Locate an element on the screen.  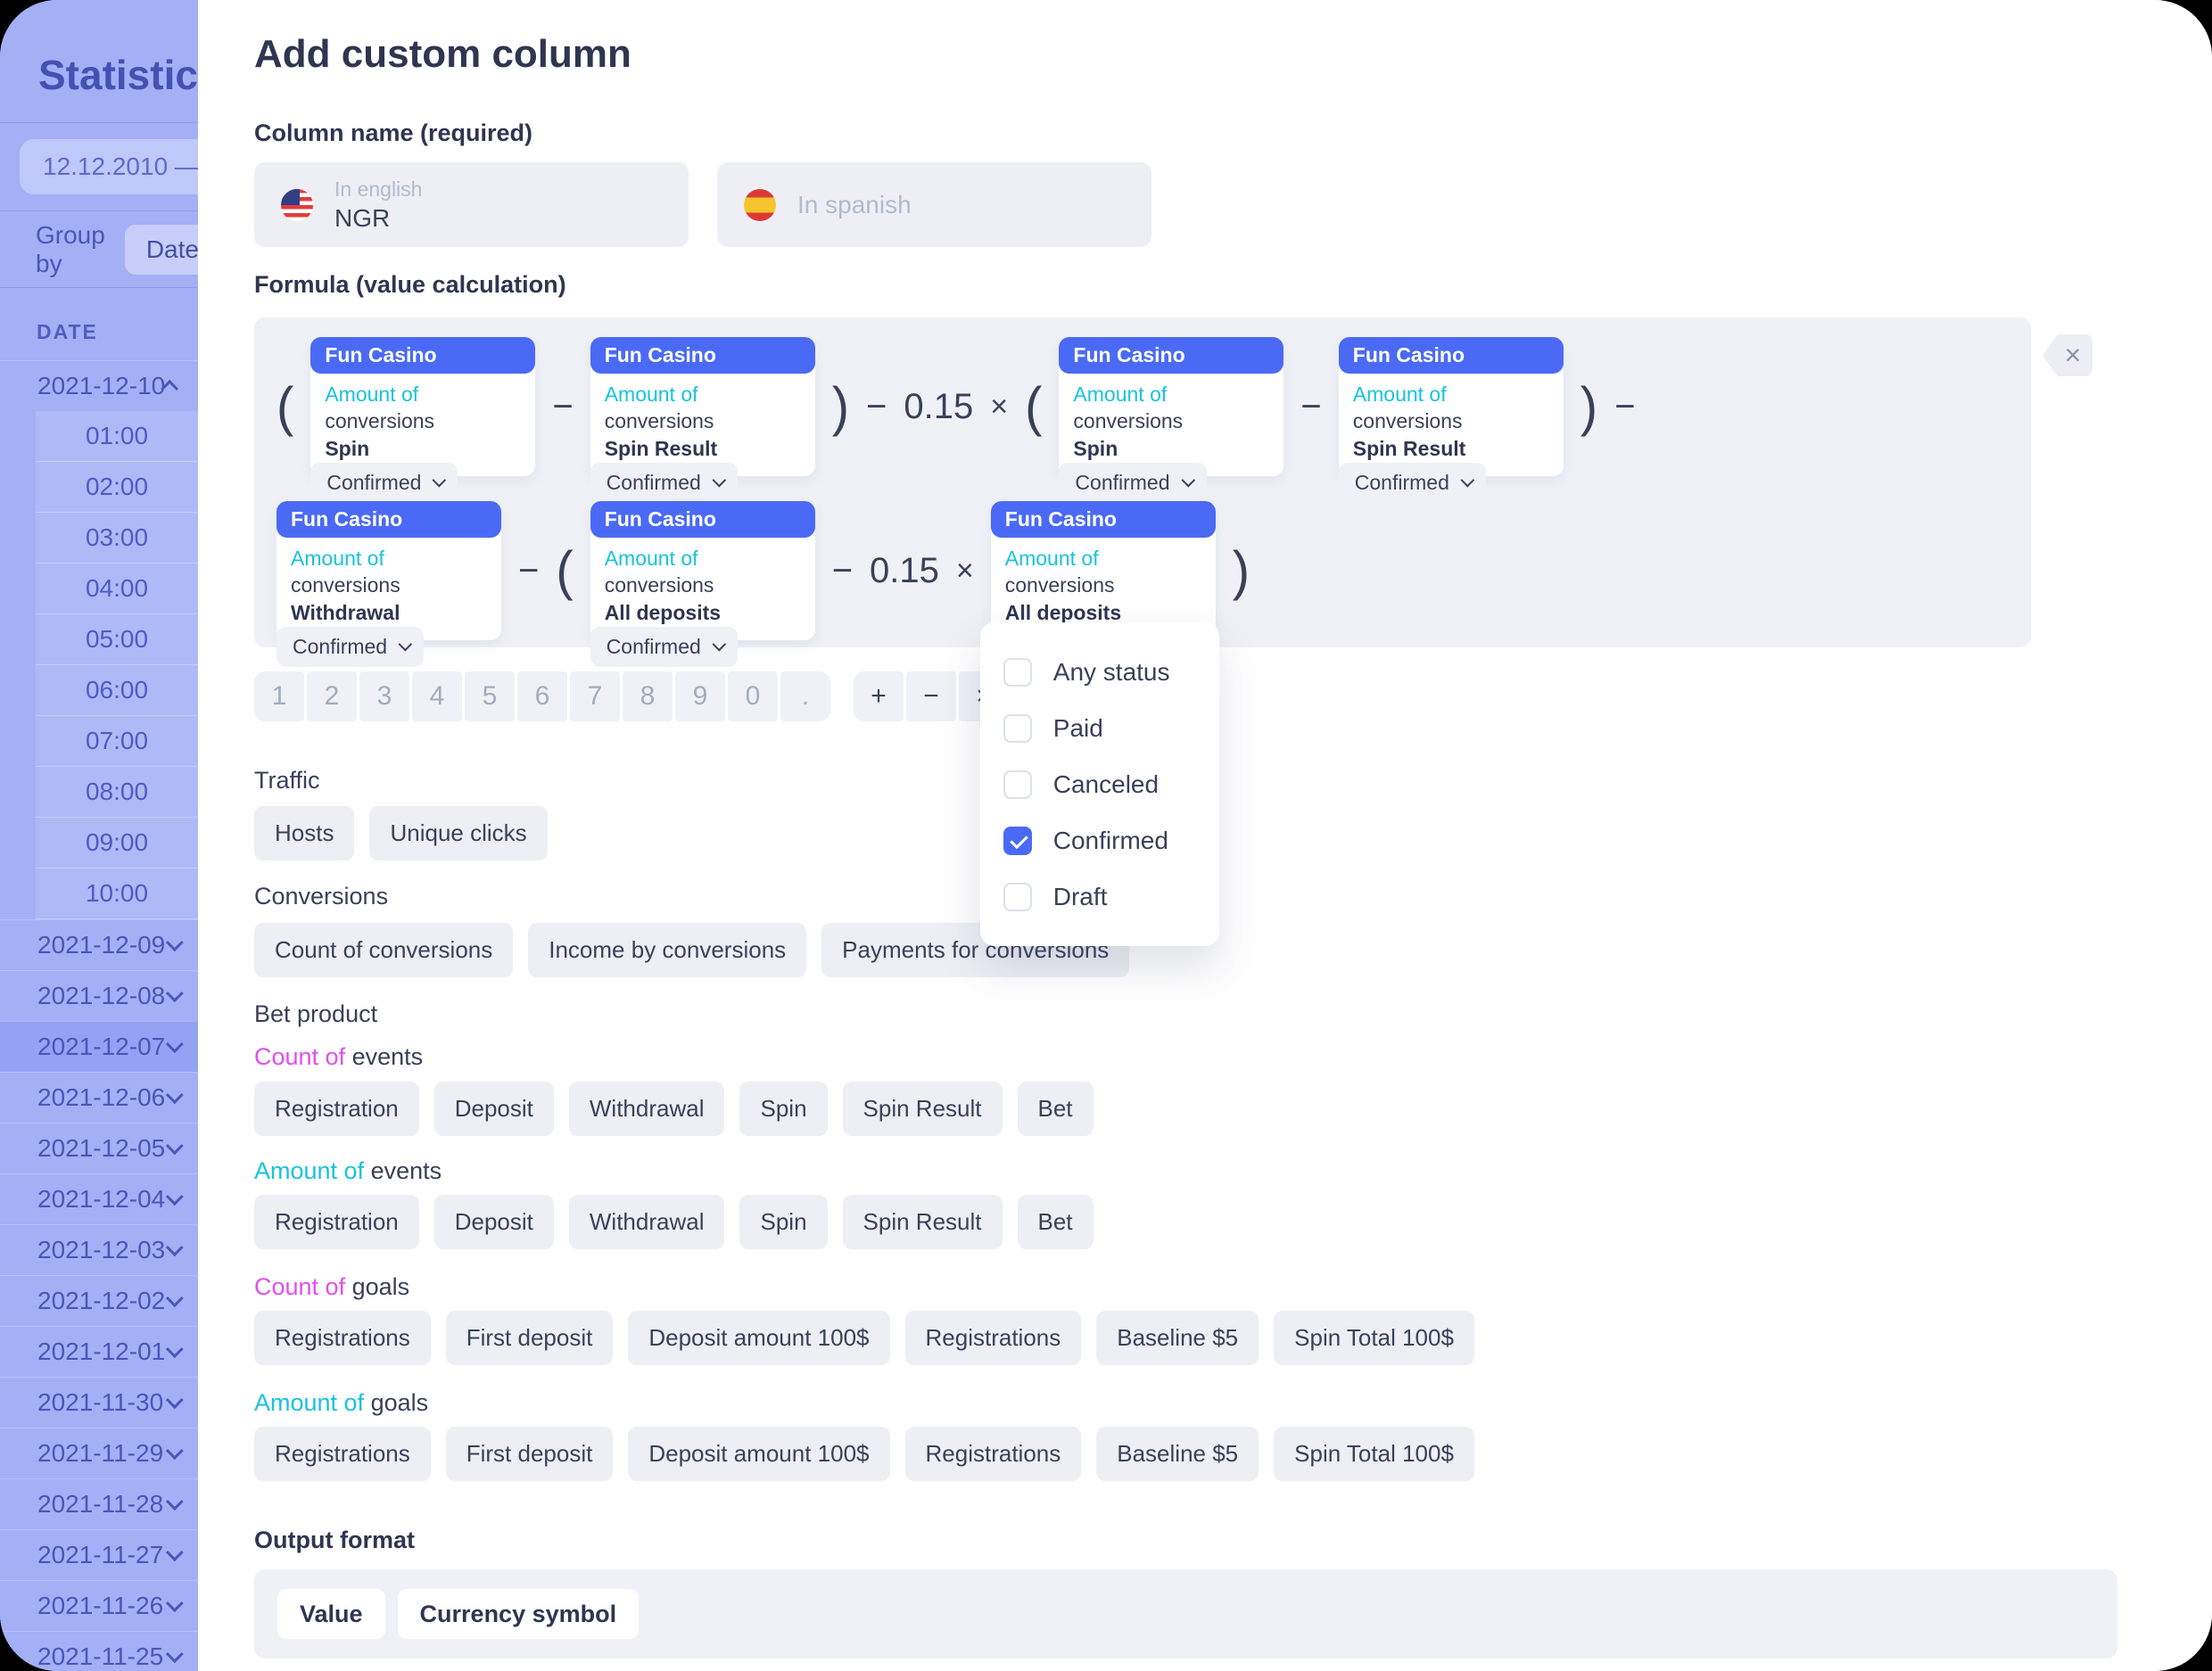
group-by-section: Group by Date is located at coordinates (99, 249).